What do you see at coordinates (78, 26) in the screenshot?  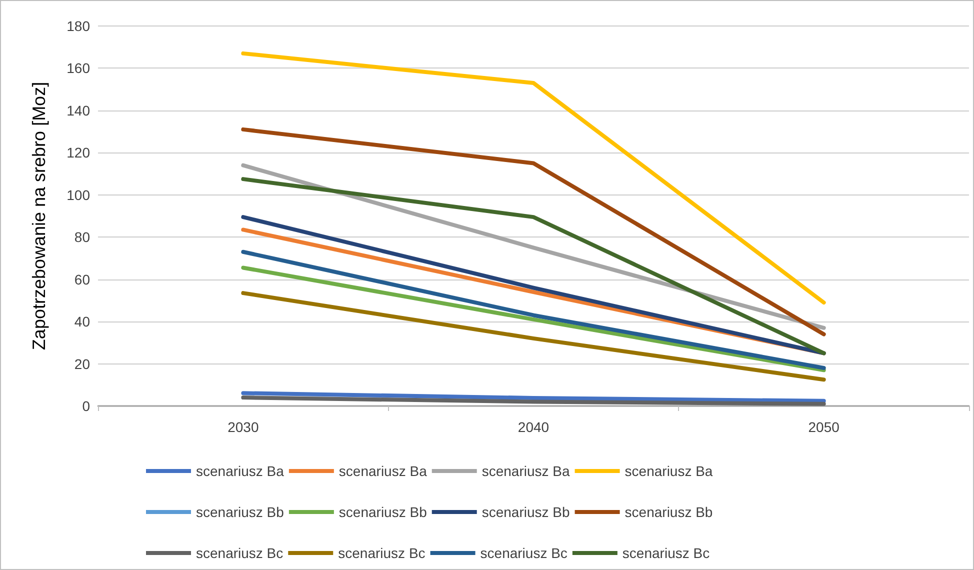 I see `y-tick-label: 180` at bounding box center [78, 26].